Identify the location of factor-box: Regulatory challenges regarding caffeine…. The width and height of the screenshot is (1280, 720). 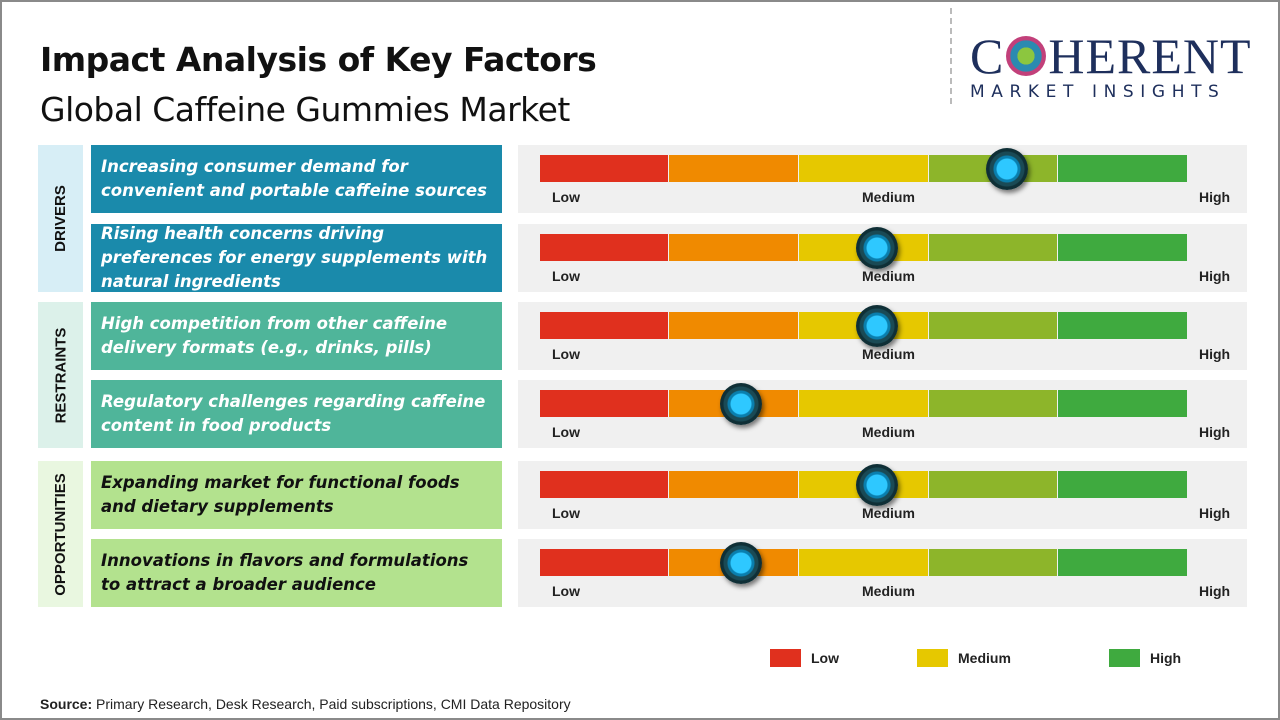
(296, 414).